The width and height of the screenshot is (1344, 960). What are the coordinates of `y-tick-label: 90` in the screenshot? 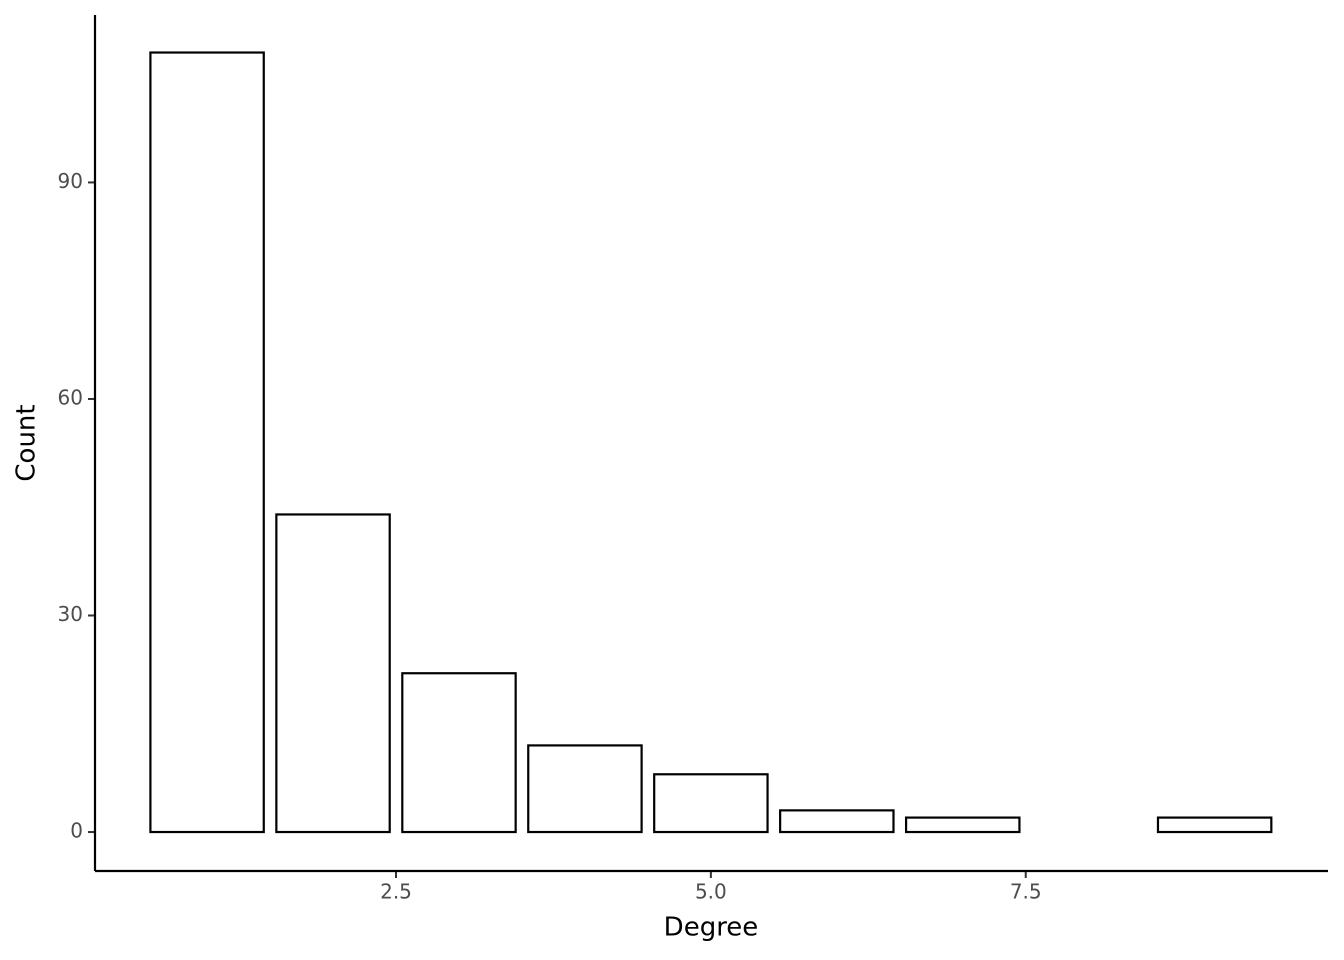 It's located at (70, 181).